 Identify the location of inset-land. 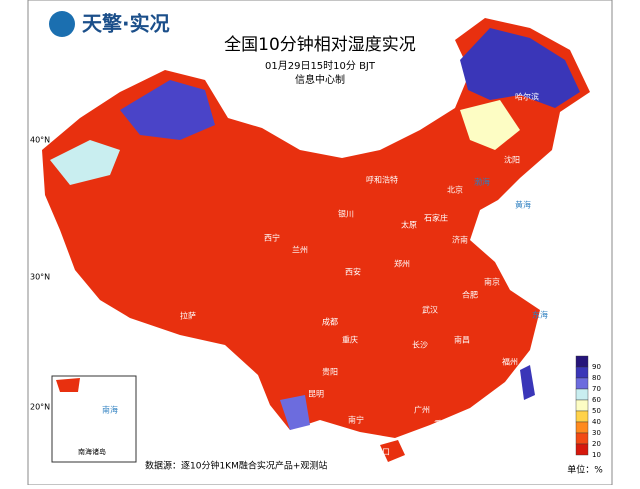
(68, 385).